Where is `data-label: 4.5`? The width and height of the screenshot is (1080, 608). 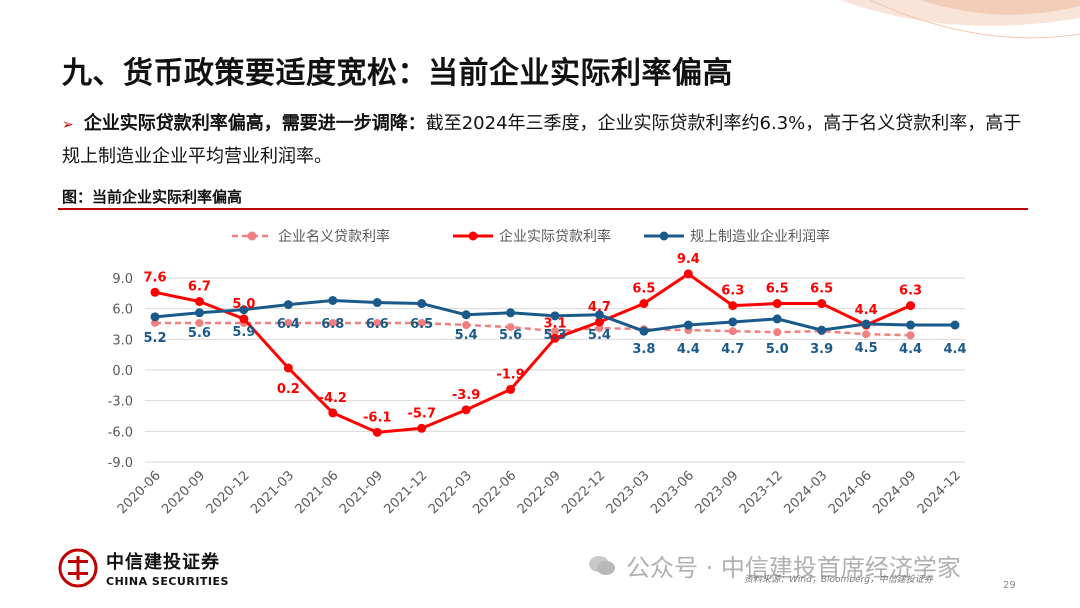
data-label: 4.5 is located at coordinates (866, 348).